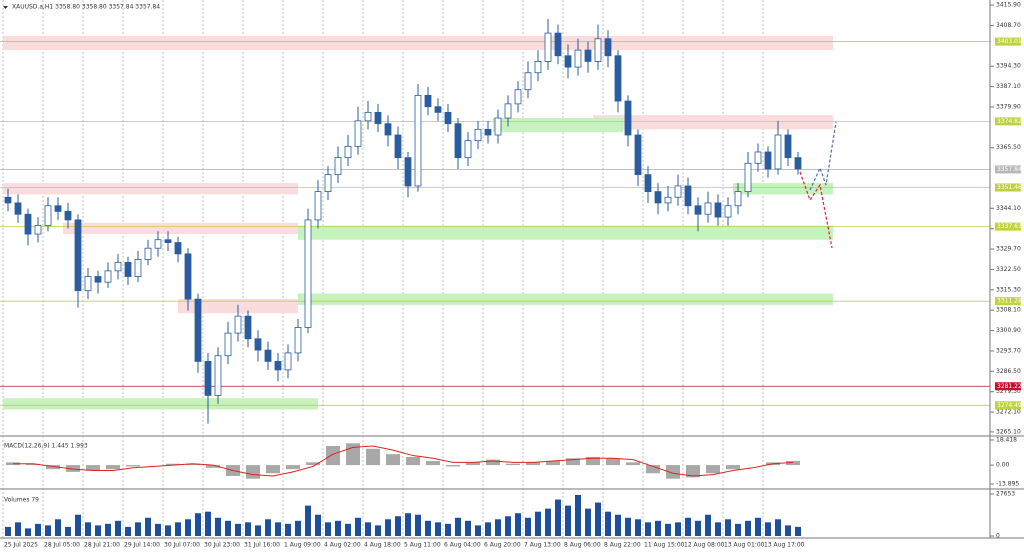 The height and width of the screenshot is (555, 1024). I want to click on y-tick-label: 3379.90, so click(1008, 106).